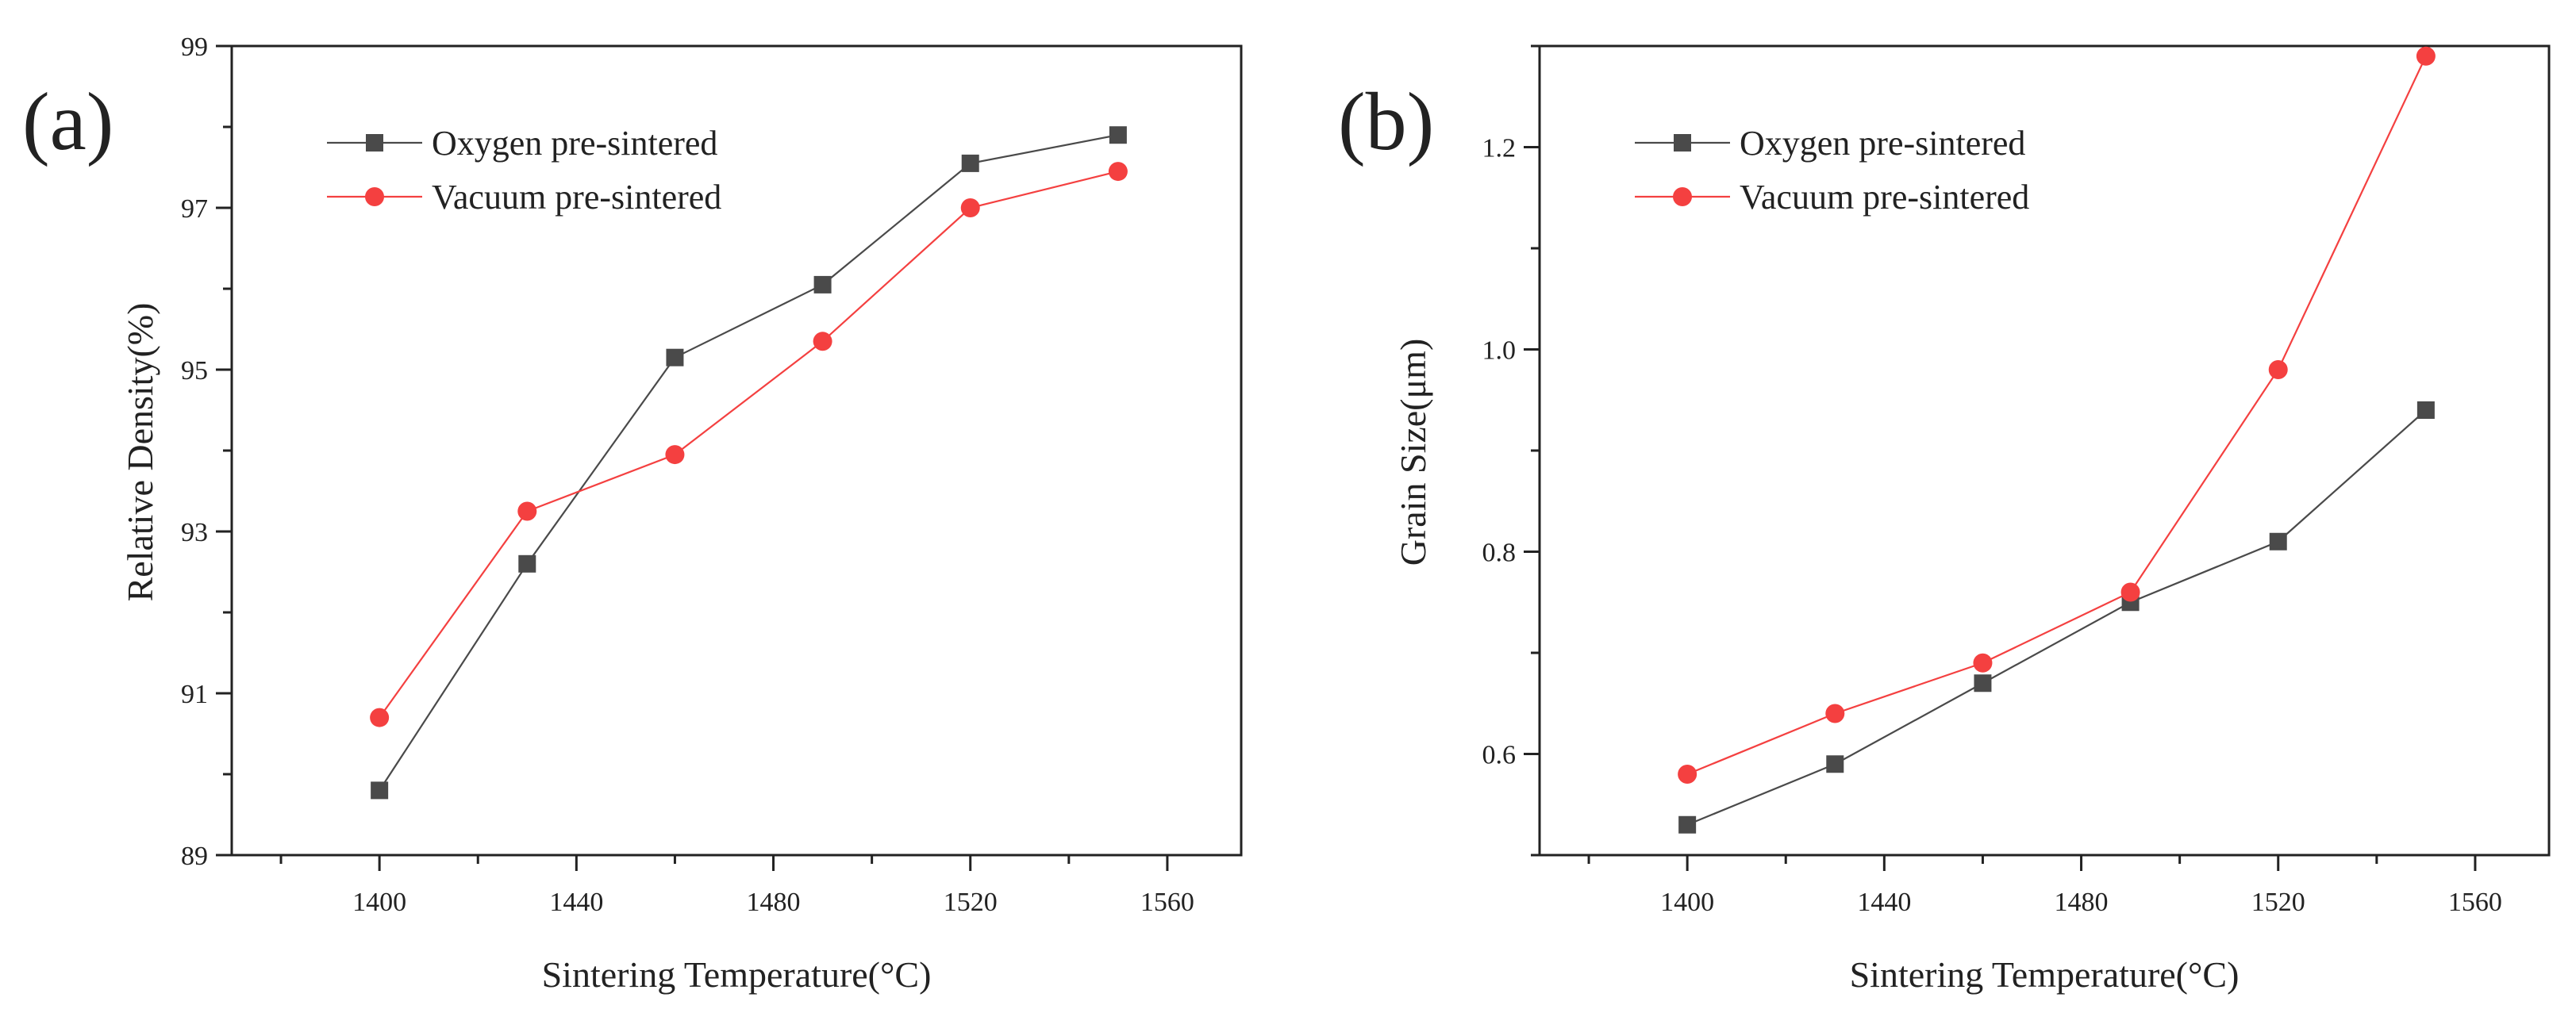 The width and height of the screenshot is (2576, 1009). I want to click on panel-b-ytick-label-1: 0.8, so click(1499, 553).